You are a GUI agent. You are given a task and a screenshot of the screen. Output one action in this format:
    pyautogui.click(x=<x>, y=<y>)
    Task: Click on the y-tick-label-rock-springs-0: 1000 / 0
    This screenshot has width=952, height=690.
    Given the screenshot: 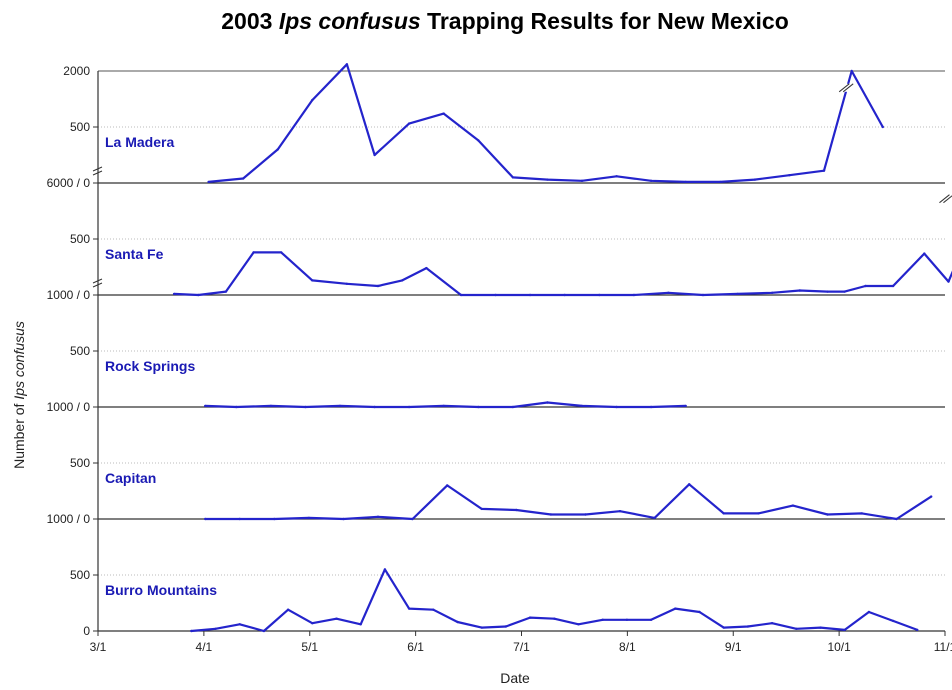 What is the action you would take?
    pyautogui.click(x=69, y=407)
    